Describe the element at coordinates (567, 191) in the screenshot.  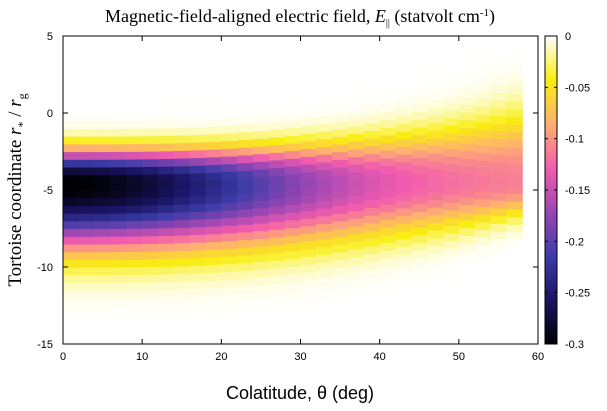
I see `colorbar-ticks: 0 -0.05 -0.1 -0.15 -0.2 -0.25 -0.3` at that location.